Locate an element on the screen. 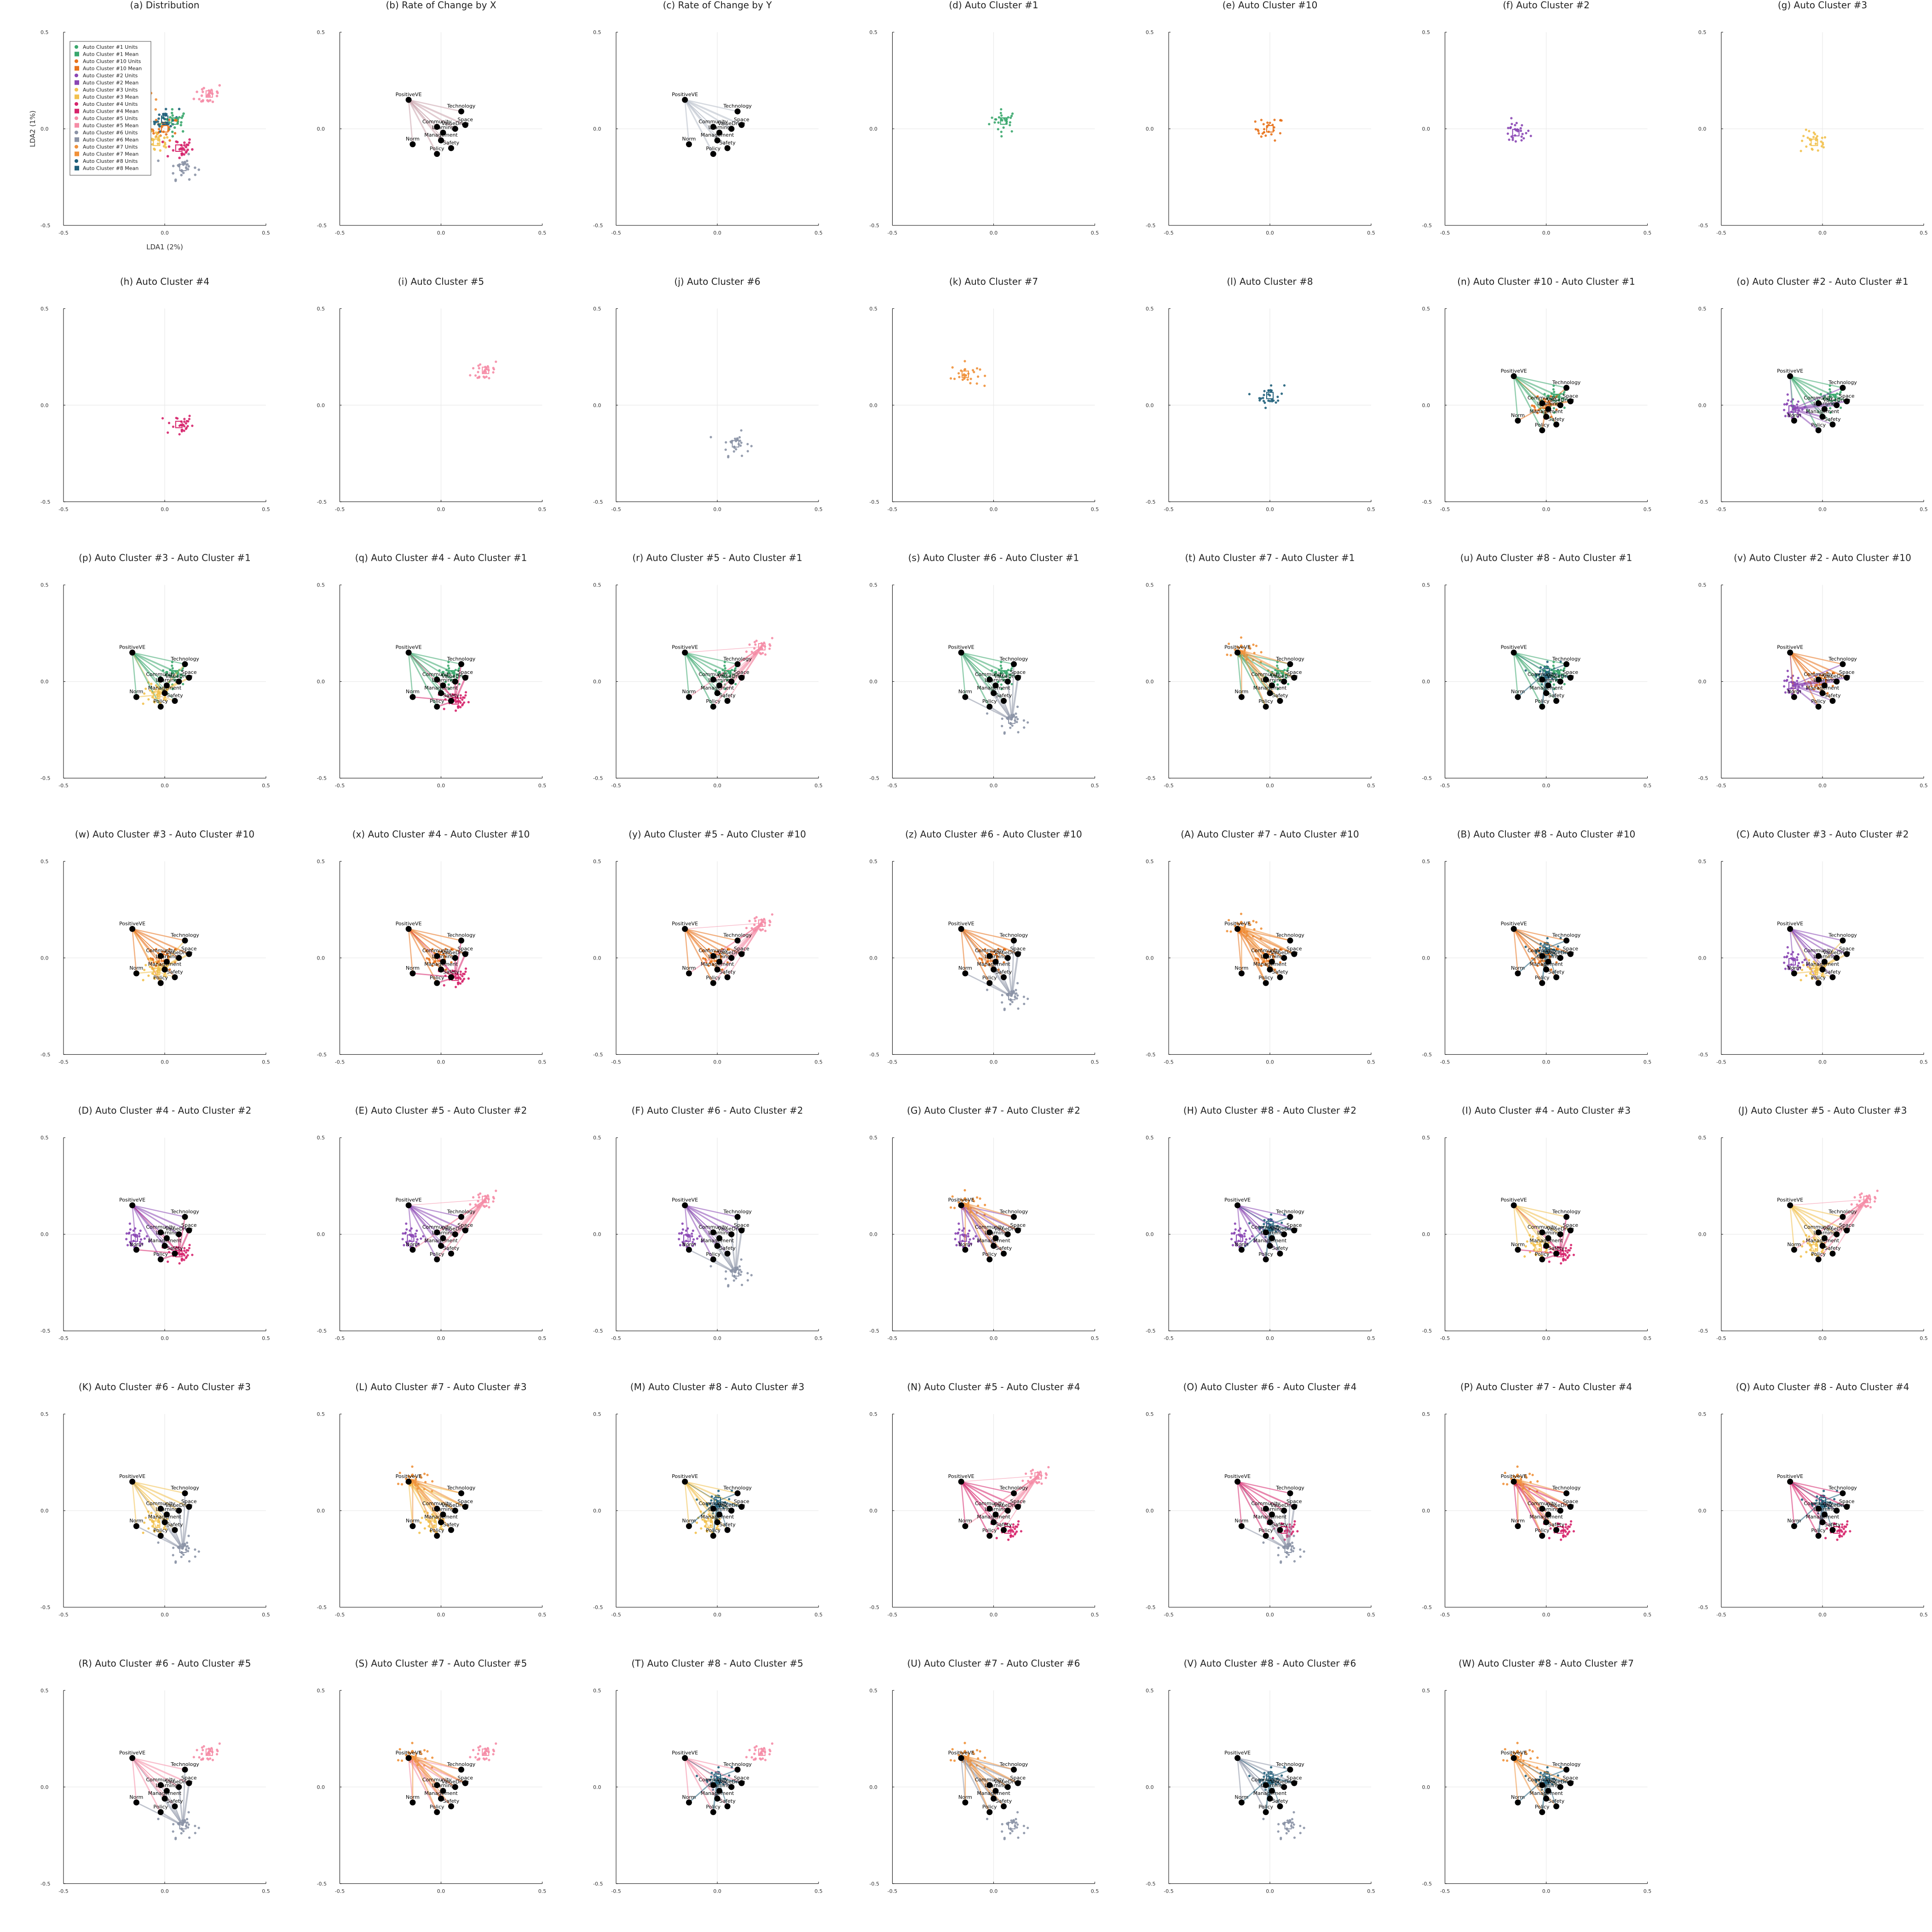  panel-7: (g) Auto Cluster #3-0.5-0.50.00.00.50.5 is located at coordinates (1813, 118).